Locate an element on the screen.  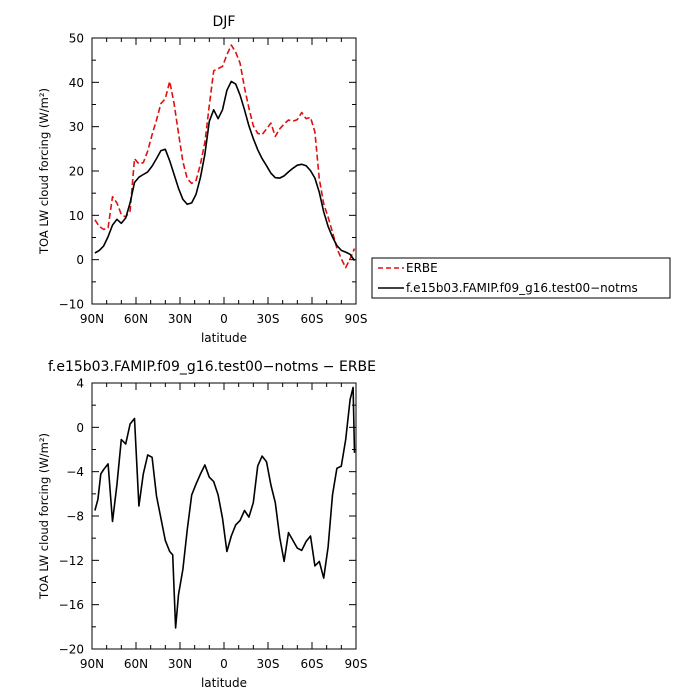
top-chart-series is located at coordinates (225, 156).